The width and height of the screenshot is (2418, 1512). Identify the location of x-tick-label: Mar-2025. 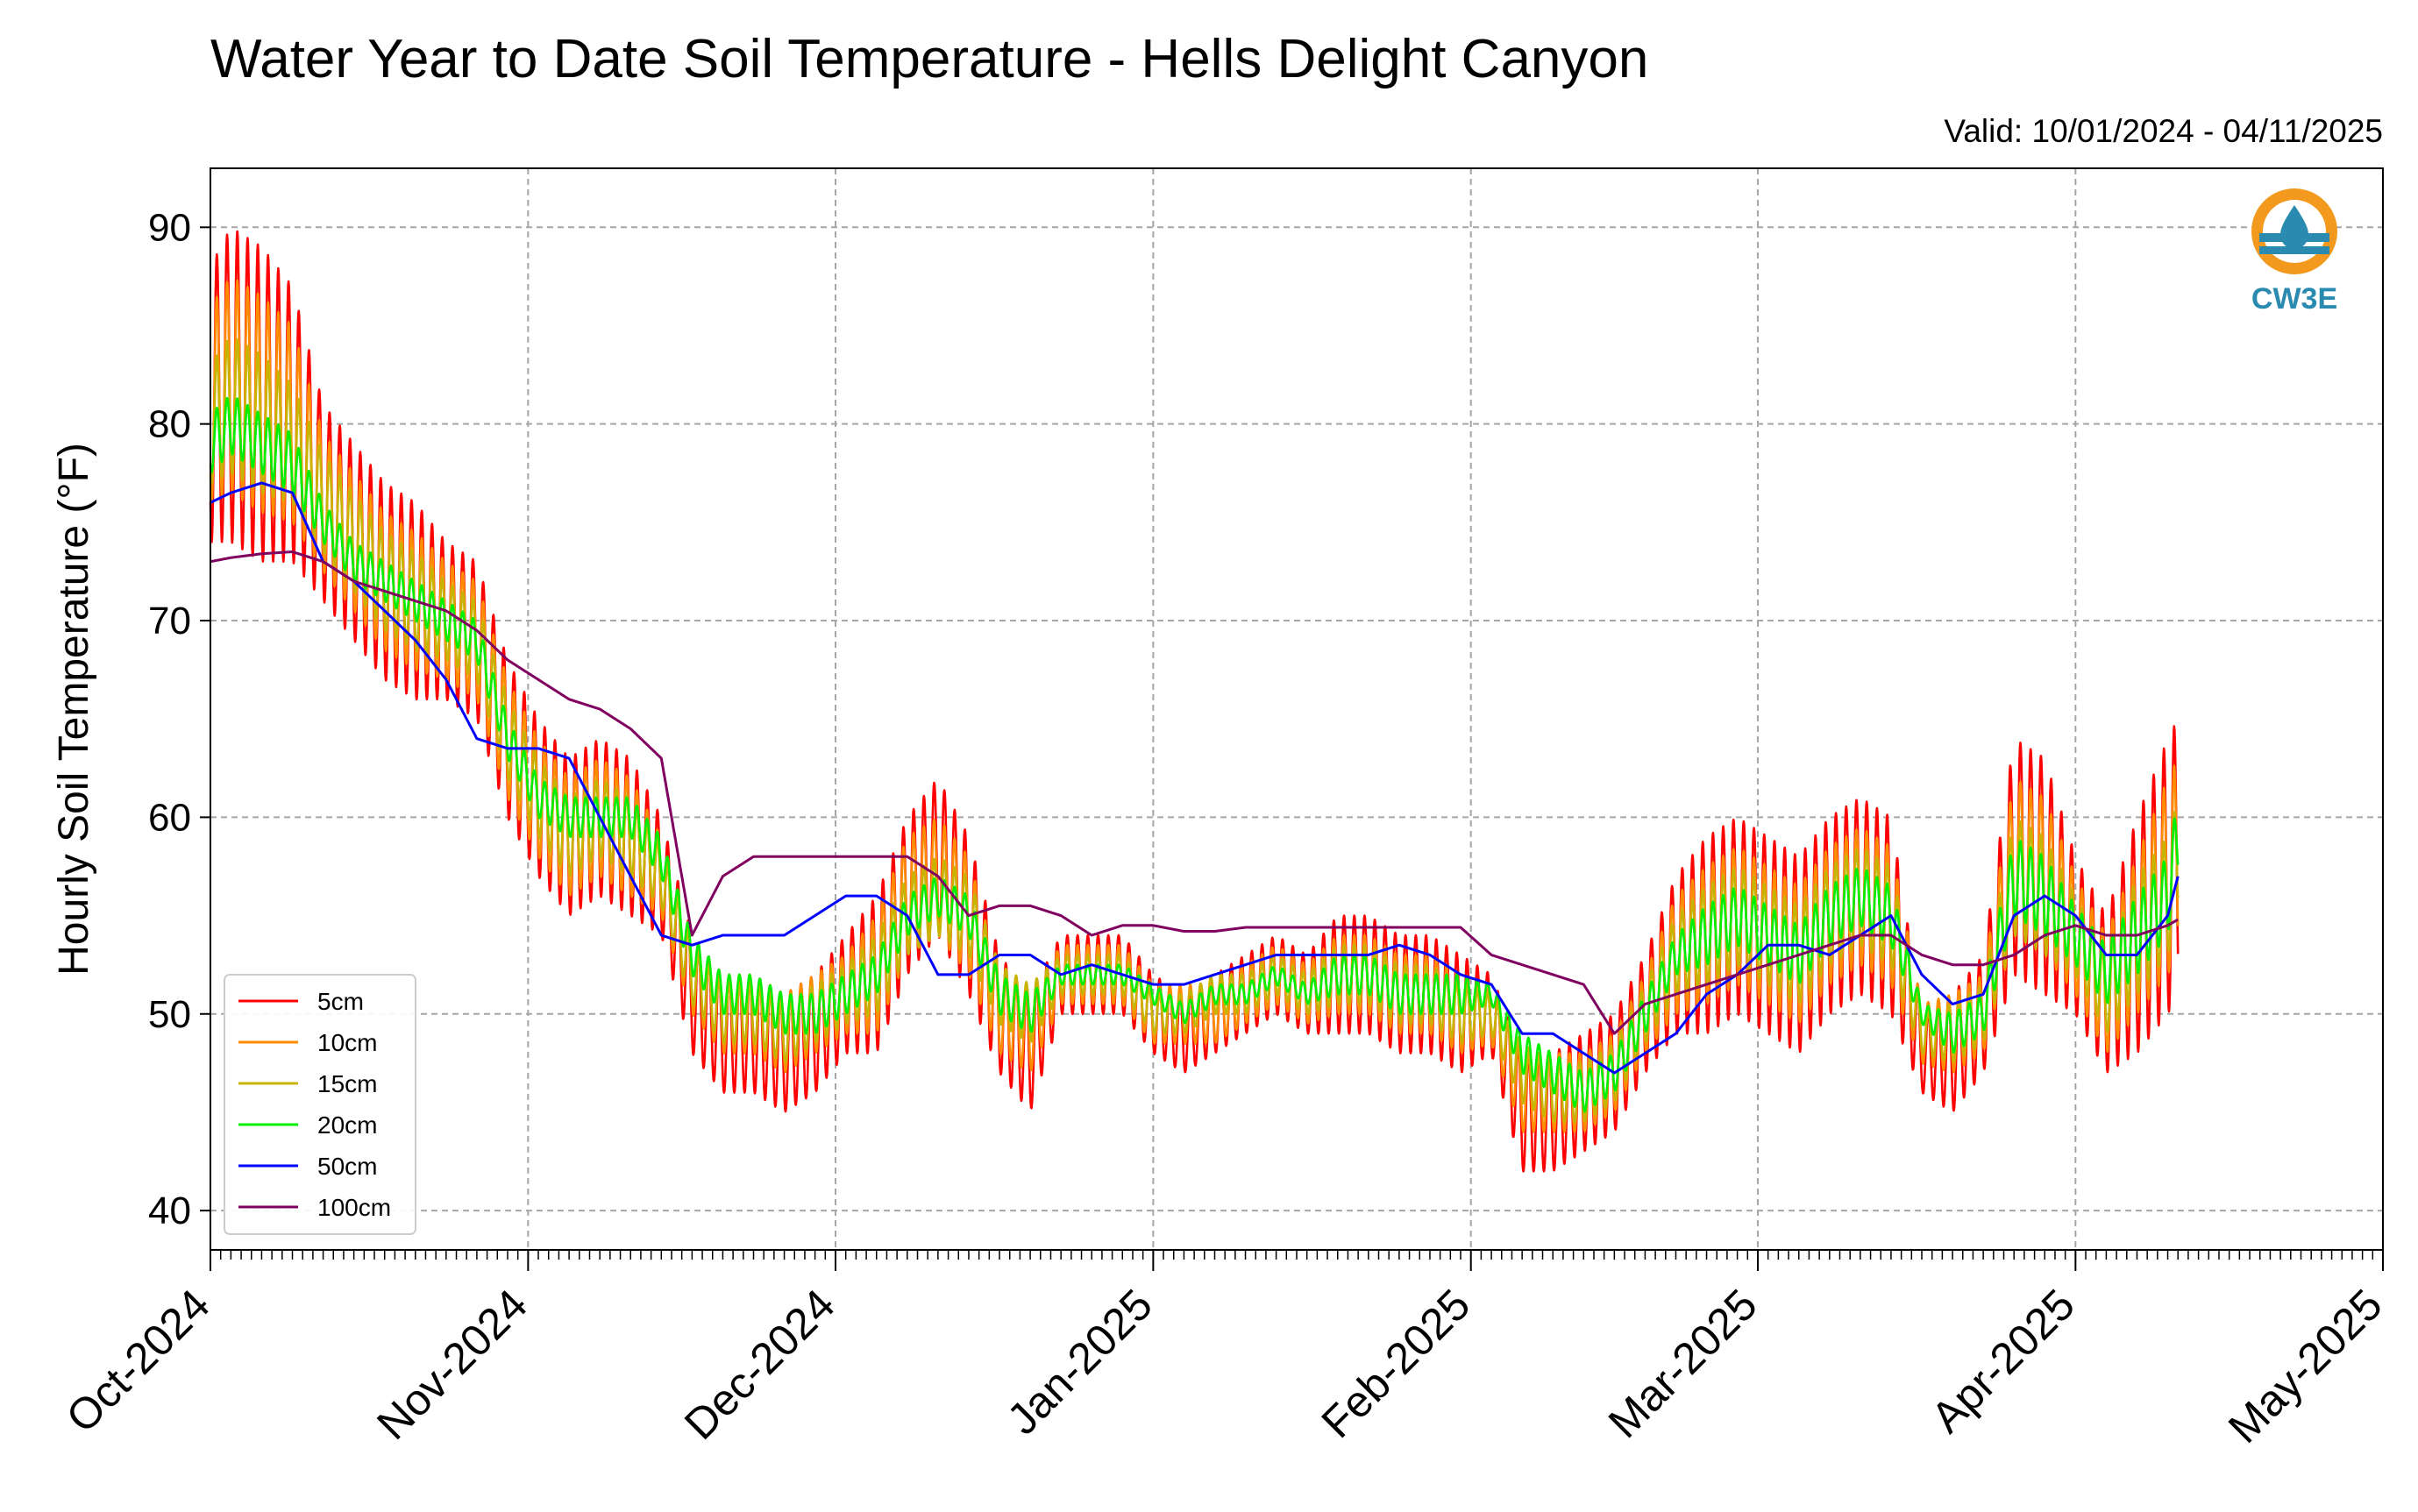
(1683, 1363).